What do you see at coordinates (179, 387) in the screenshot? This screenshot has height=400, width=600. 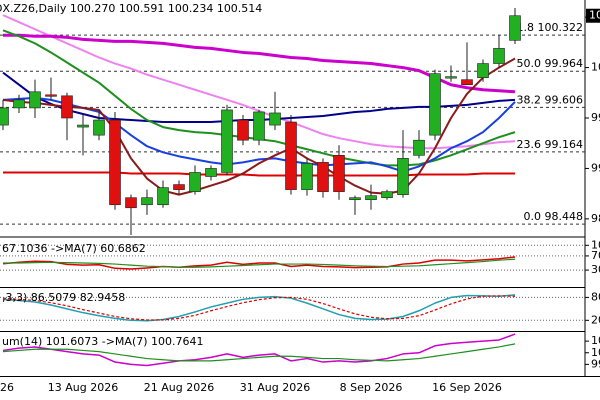 I see `x-tick-label: 21 Aug 2026` at bounding box center [179, 387].